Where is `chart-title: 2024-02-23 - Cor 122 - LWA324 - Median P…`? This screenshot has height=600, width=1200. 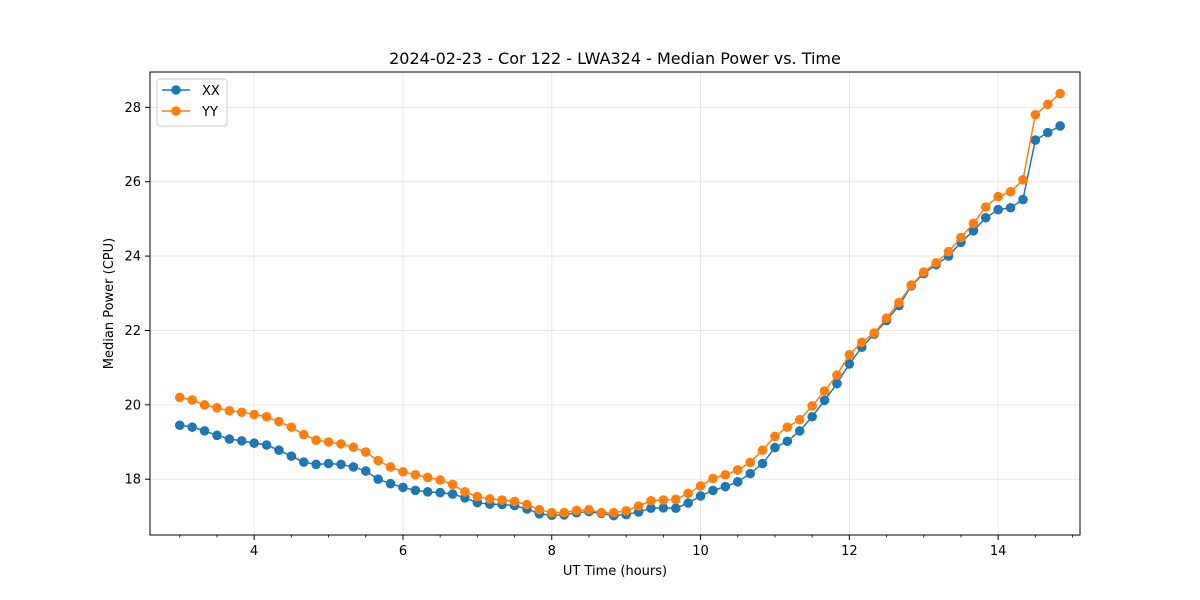 chart-title: 2024-02-23 - Cor 122 - LWA324 - Median P… is located at coordinates (615, 58).